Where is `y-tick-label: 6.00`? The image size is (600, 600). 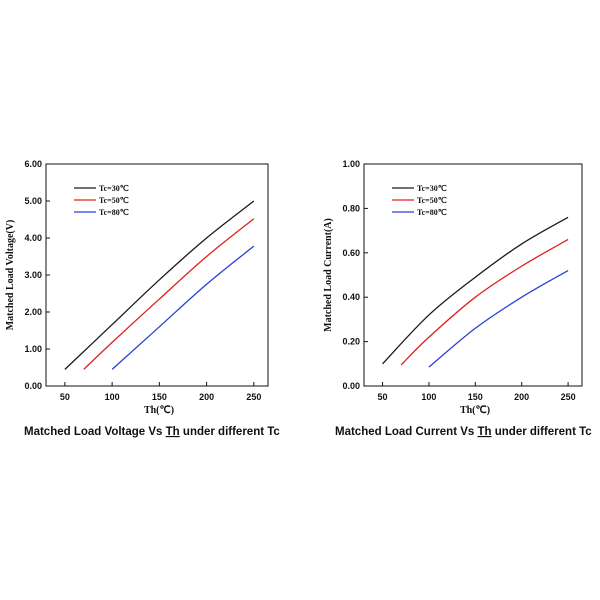
y-tick-label: 6.00 is located at coordinates (33, 164).